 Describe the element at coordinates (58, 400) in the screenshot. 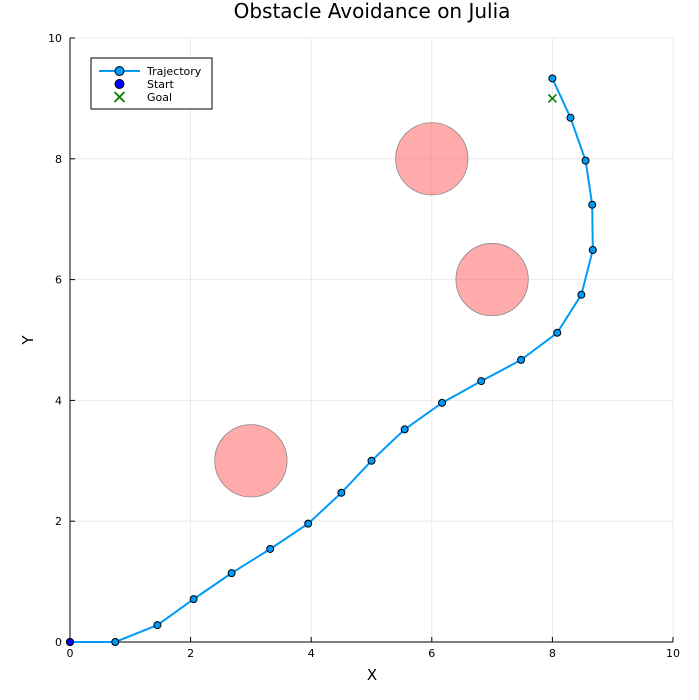

I see `y-tick-label: 4` at that location.